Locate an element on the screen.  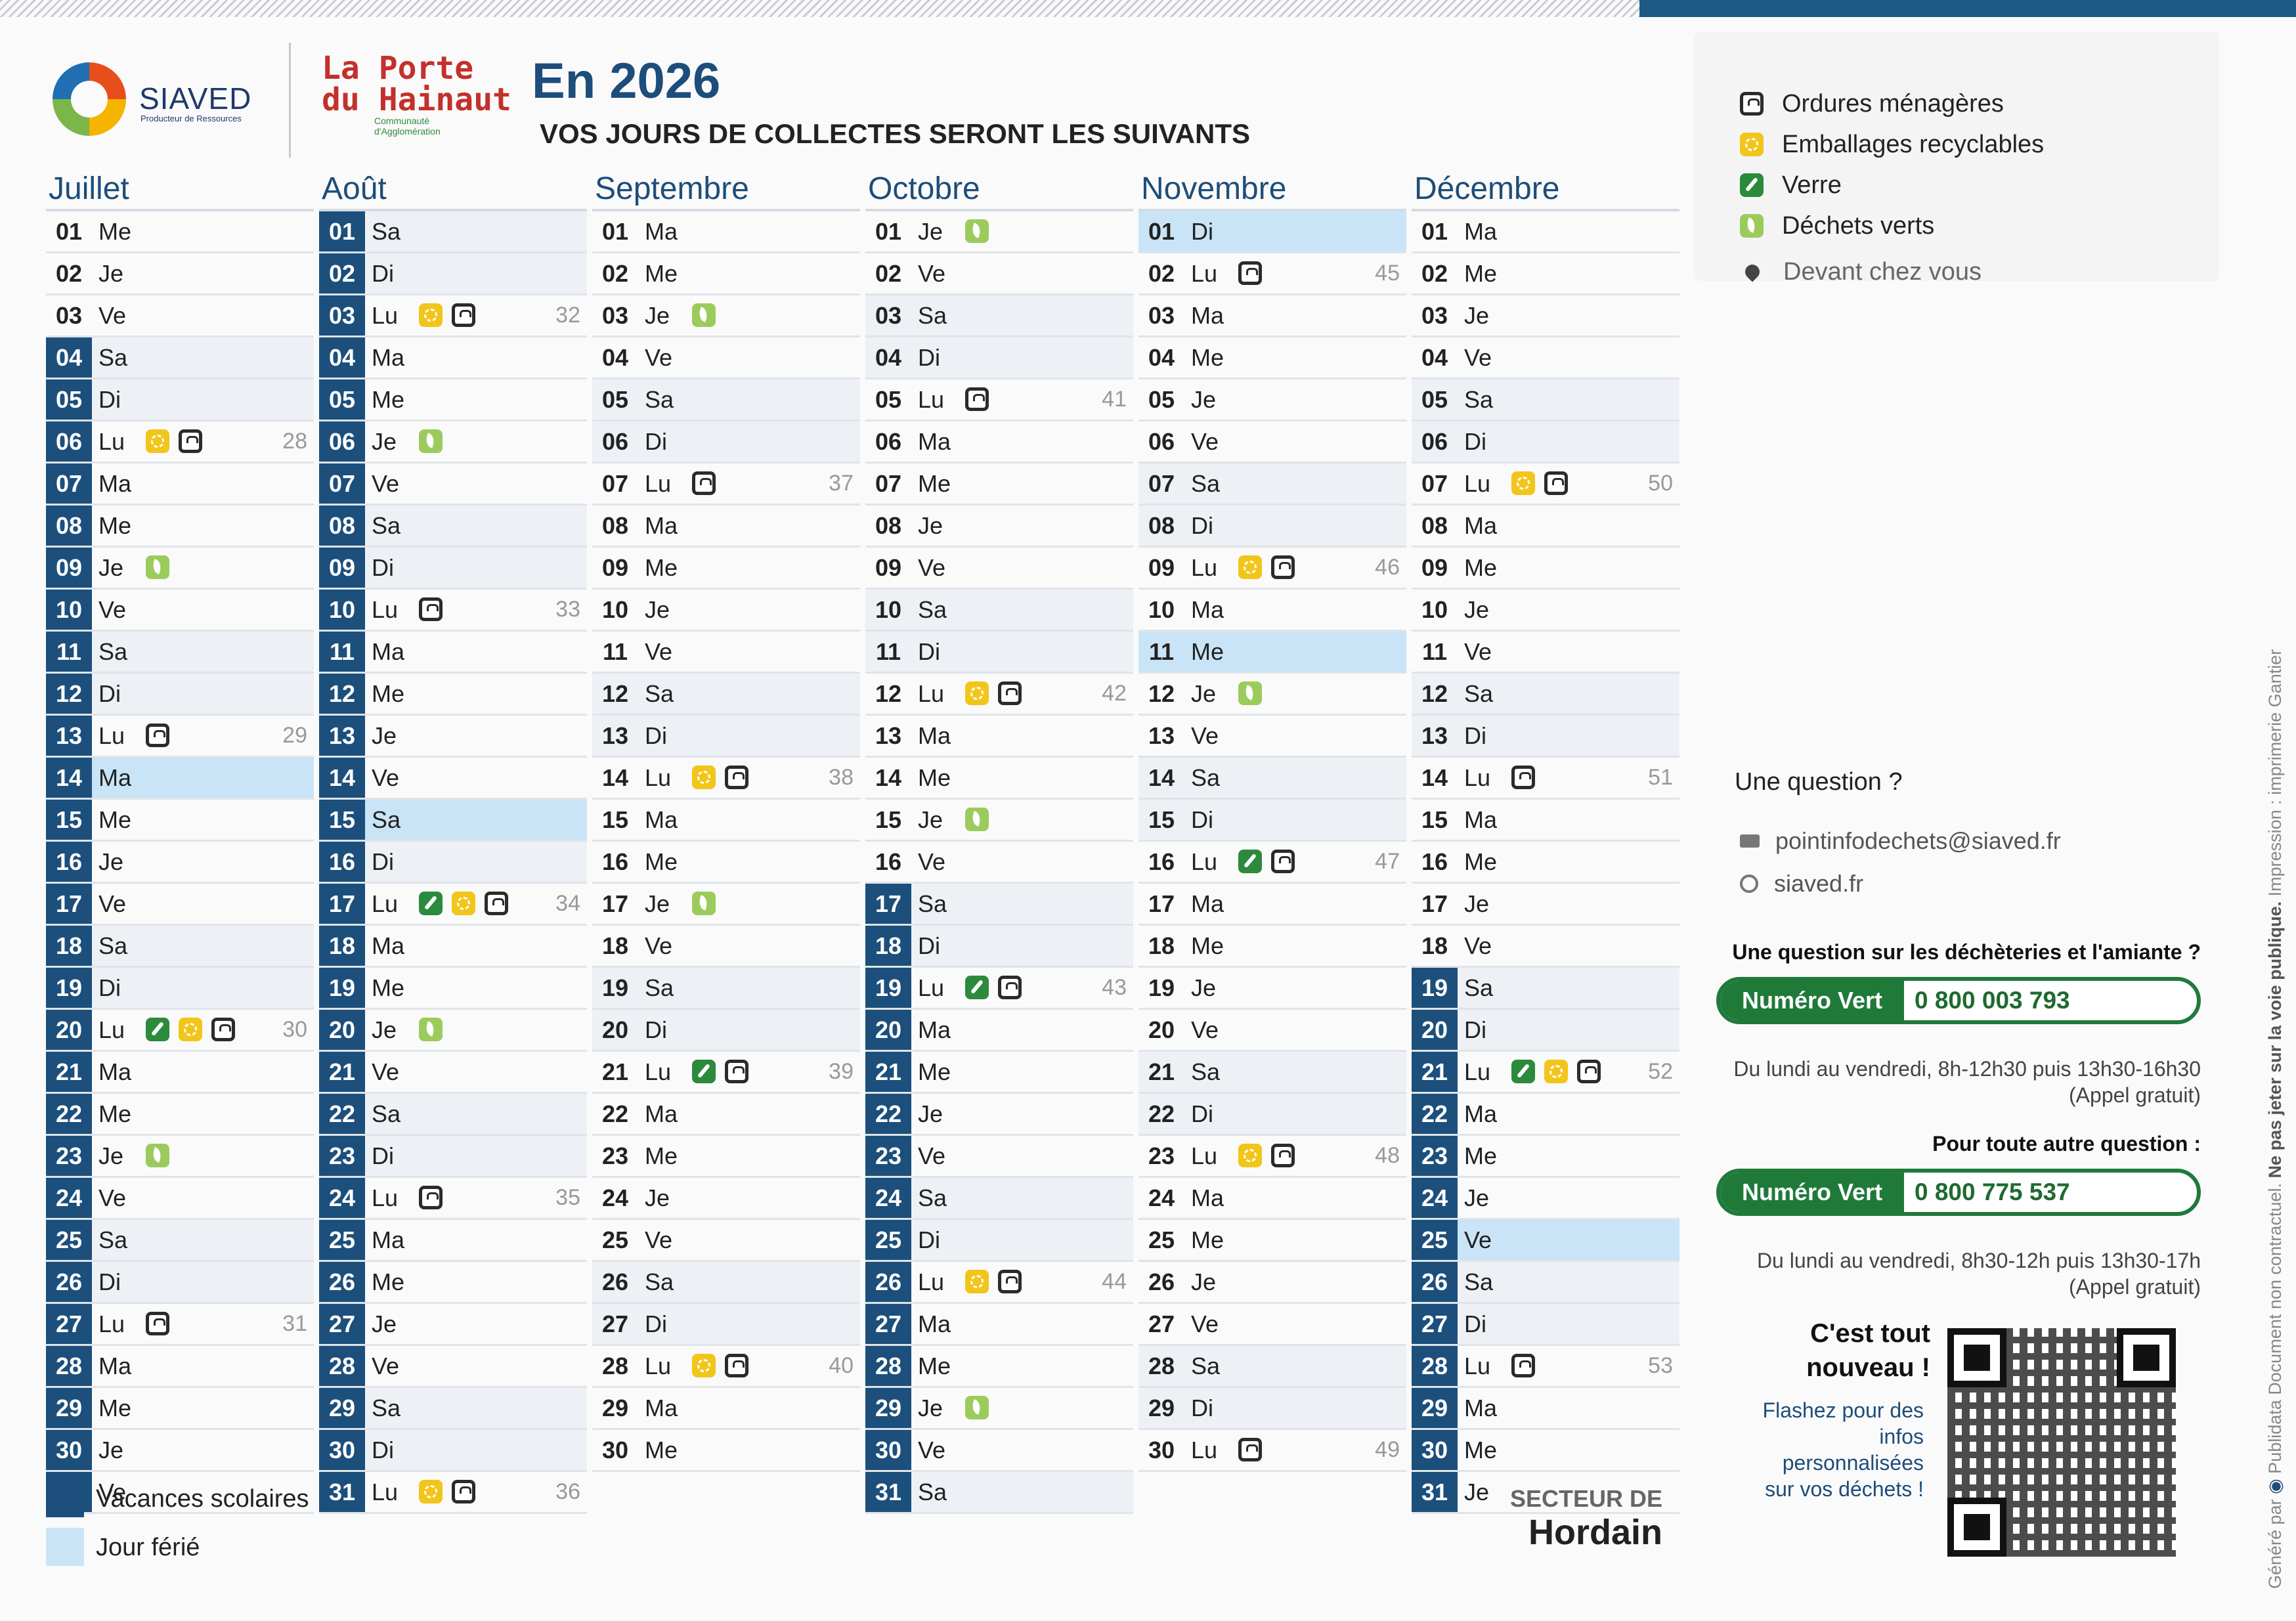
day-row: 18 Di is located at coordinates (999, 947).